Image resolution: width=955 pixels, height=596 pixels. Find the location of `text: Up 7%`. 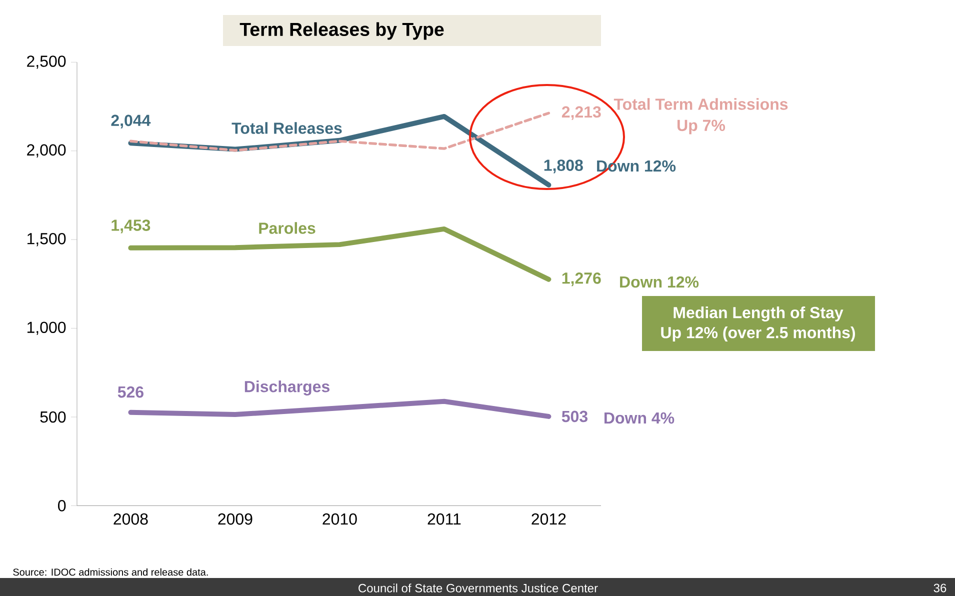

text: Up 7% is located at coordinates (702, 127).